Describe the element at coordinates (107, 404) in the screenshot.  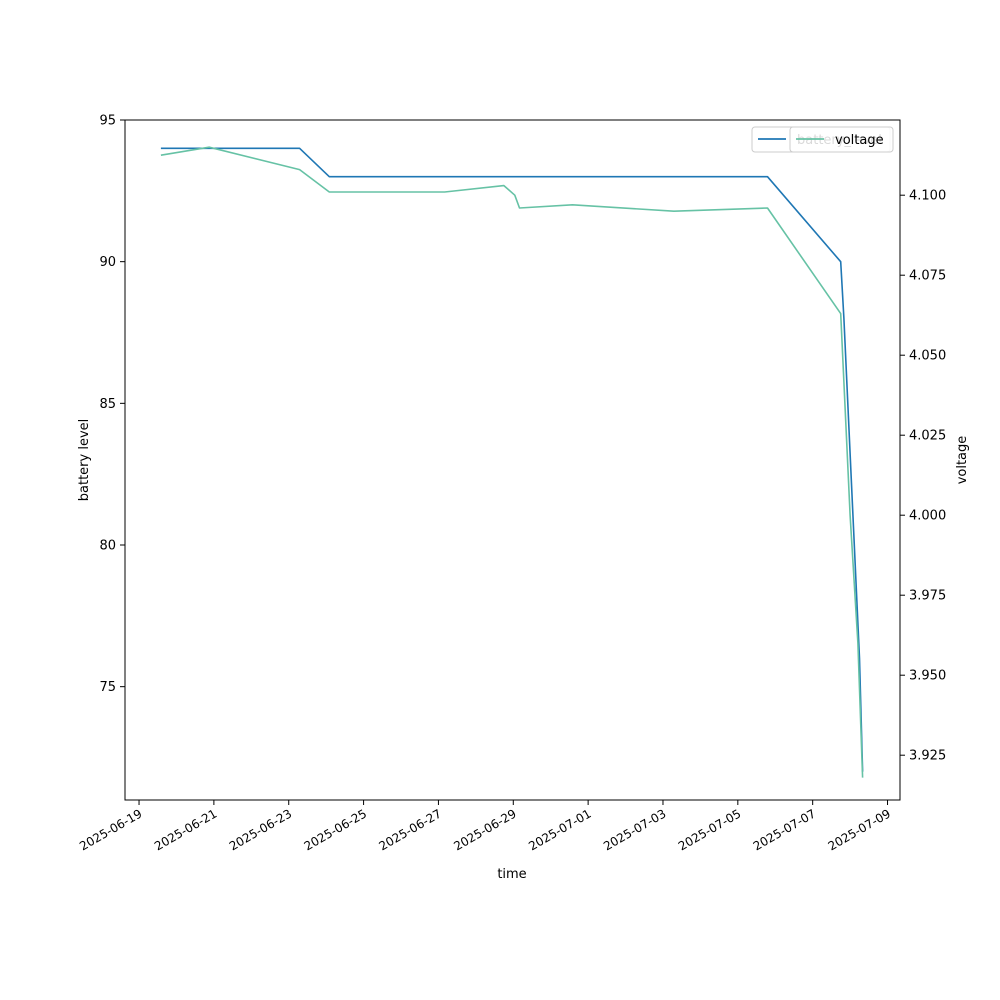
I see `y-left-tick-label: 85` at that location.